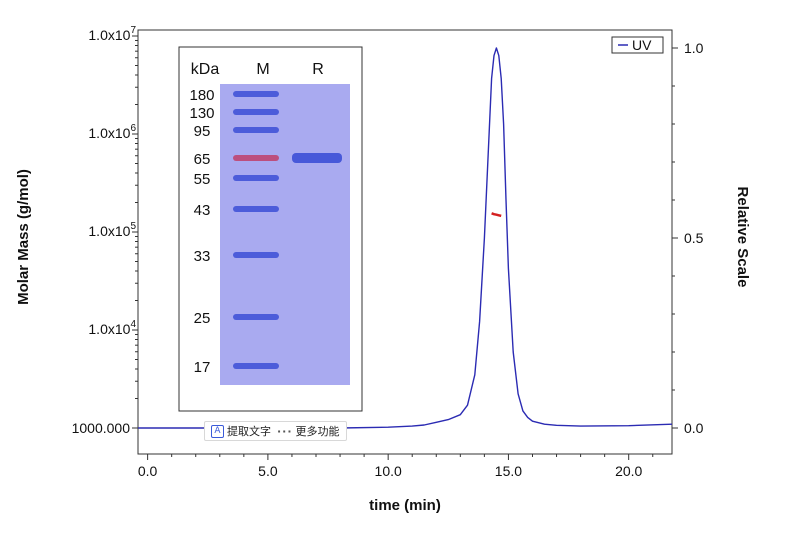 Image resolution: width=789 pixels, height=549 pixels. I want to click on left-tick-label: 1.0x10⁷, so click(112, 34).